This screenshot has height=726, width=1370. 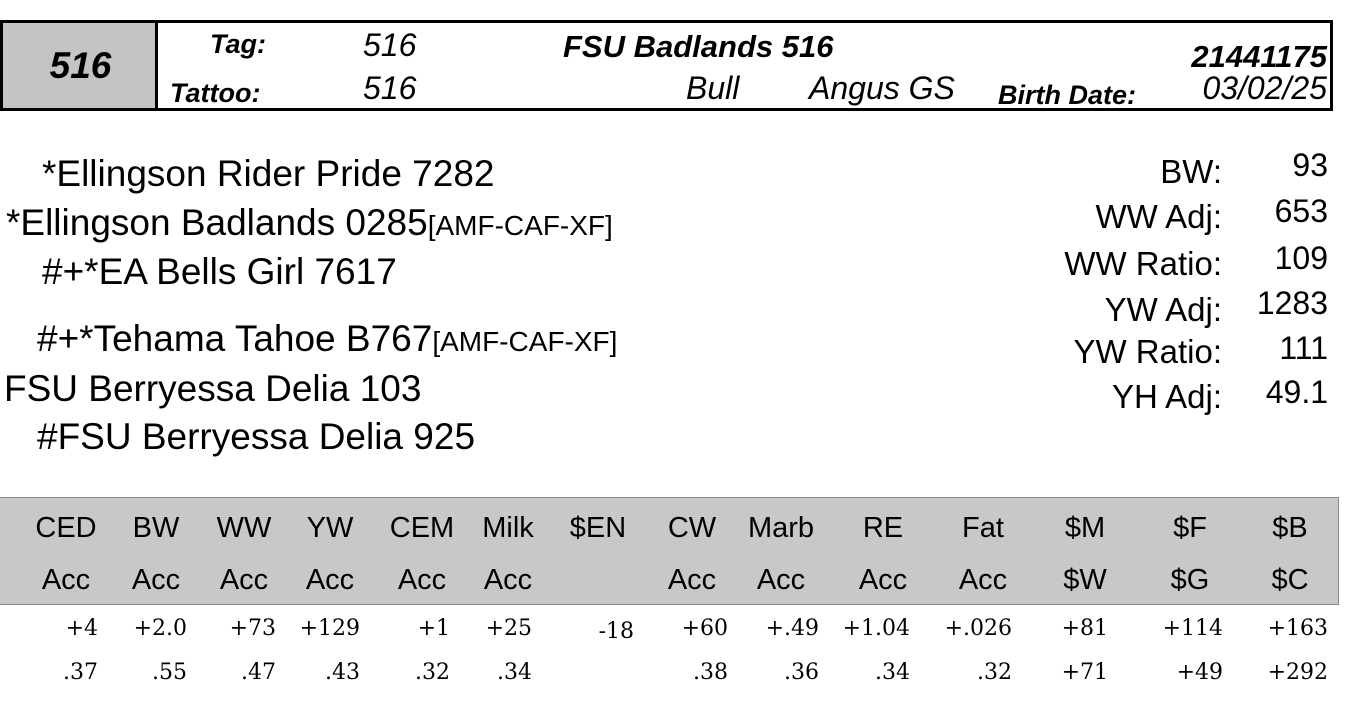 I want to click on epd-subheader-marb: Acc, so click(x=781, y=580).